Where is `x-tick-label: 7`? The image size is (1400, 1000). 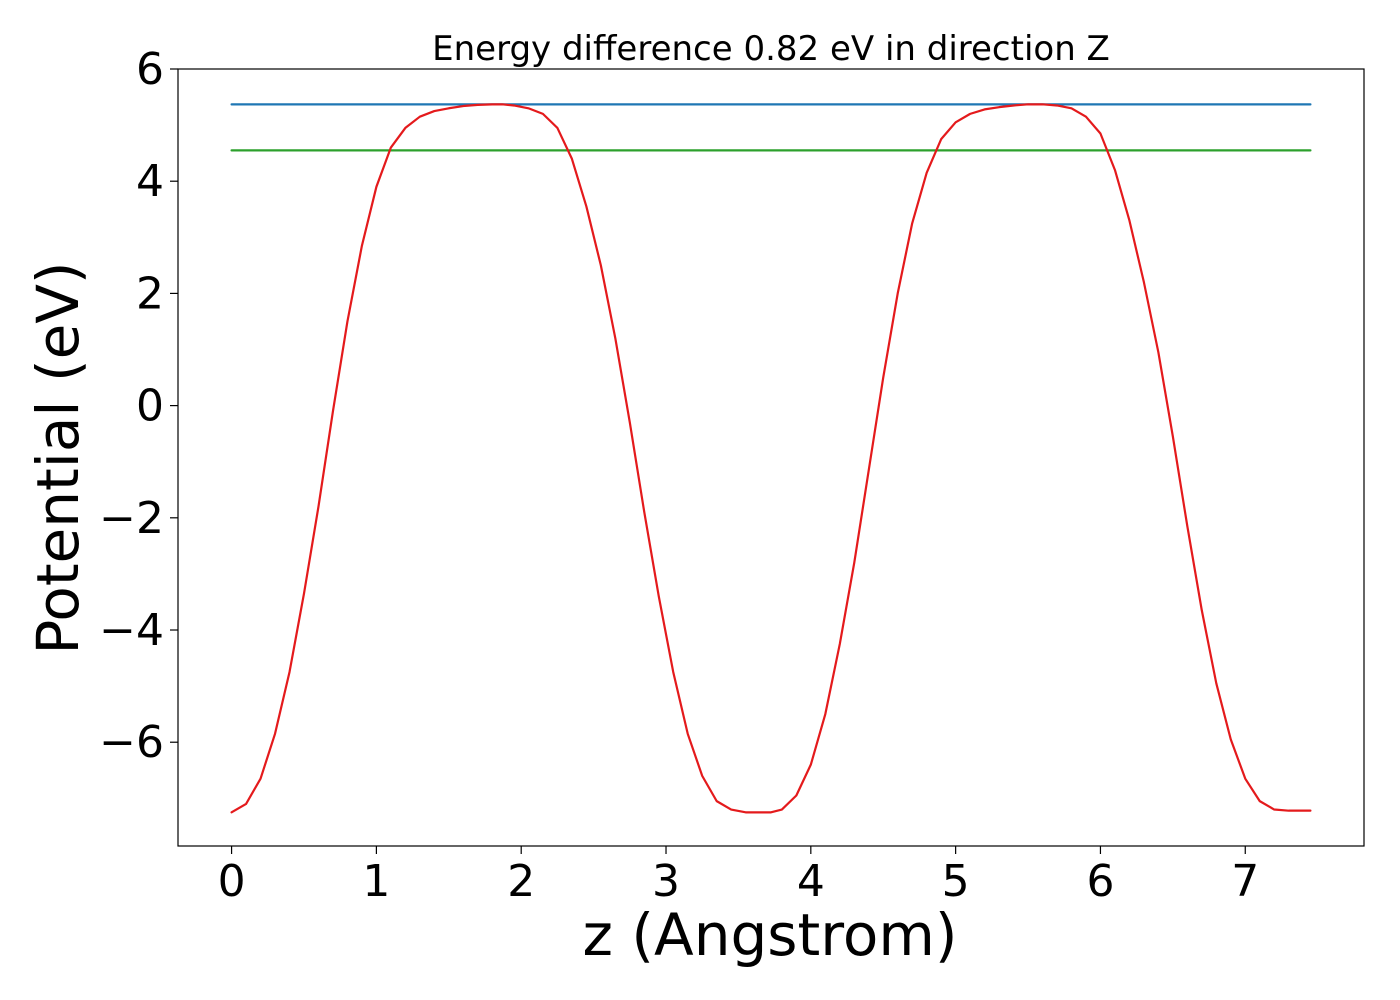
x-tick-label: 7 is located at coordinates (1245, 881).